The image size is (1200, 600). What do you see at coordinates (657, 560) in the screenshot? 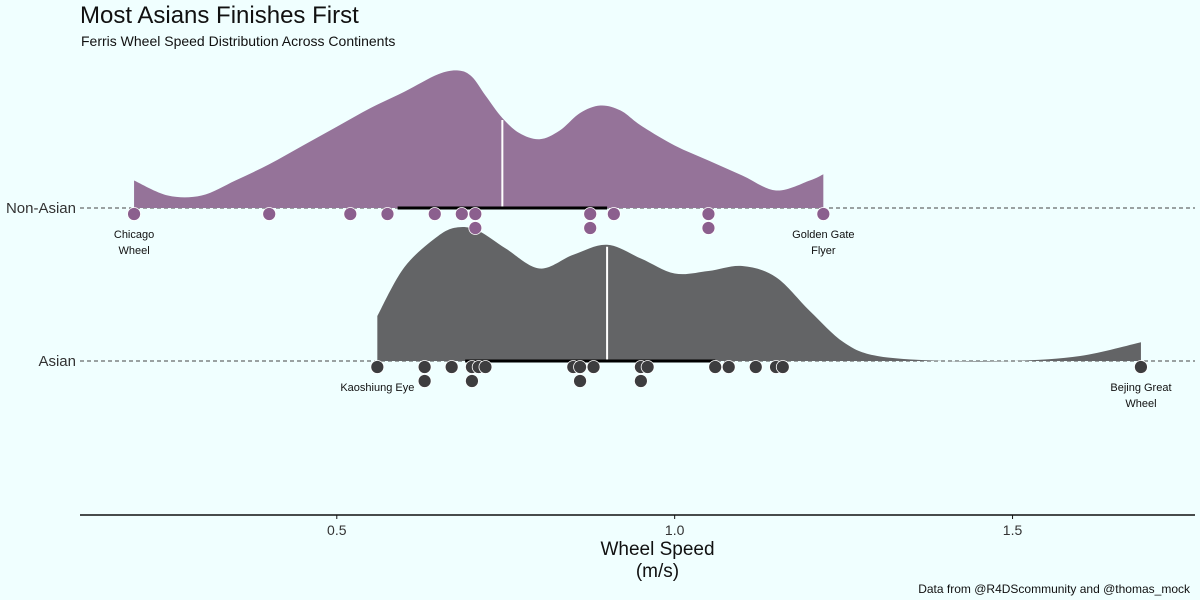
I see `x-axis-title: Wheel Speed (m/s)` at bounding box center [657, 560].